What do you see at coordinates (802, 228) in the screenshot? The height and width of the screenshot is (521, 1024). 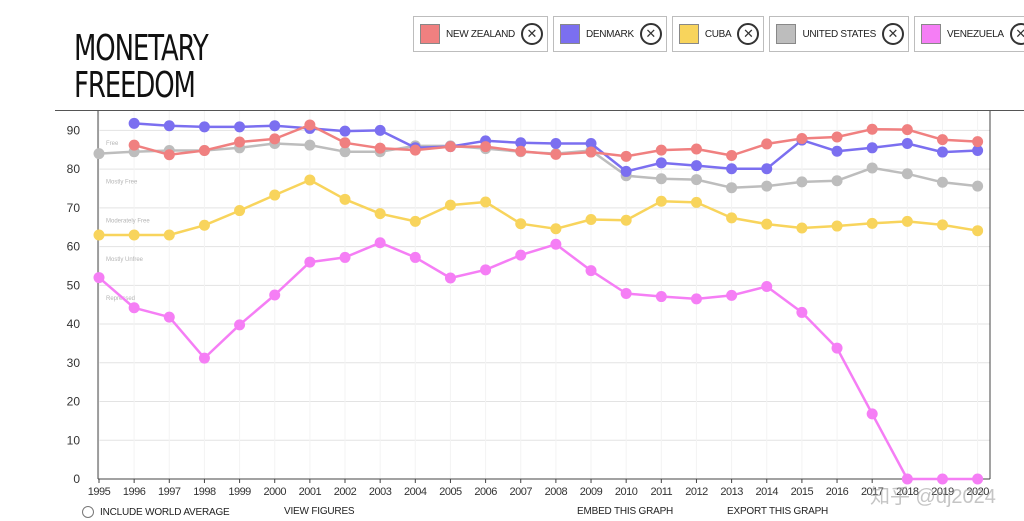 I see `point-cuba-2015` at bounding box center [802, 228].